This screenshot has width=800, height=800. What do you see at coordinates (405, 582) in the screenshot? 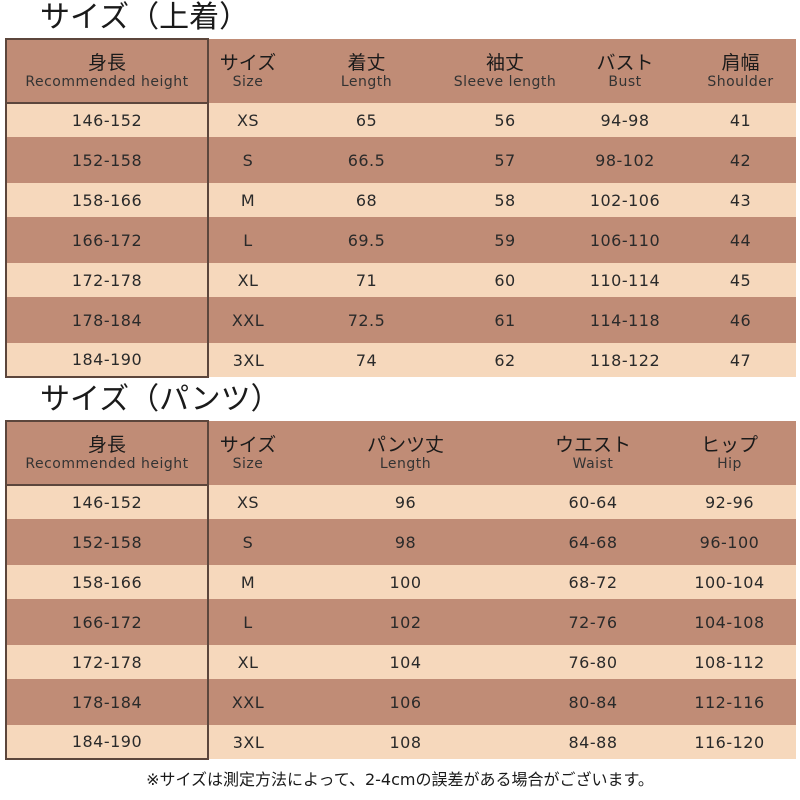
I see `length-cell: 100` at bounding box center [405, 582].